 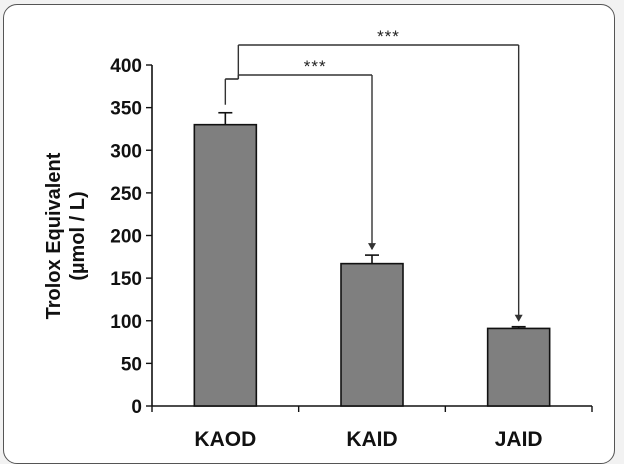 What do you see at coordinates (66, 235) in the screenshot?
I see `y-axis-label: Trolox Equivalent (µmol / L)` at bounding box center [66, 235].